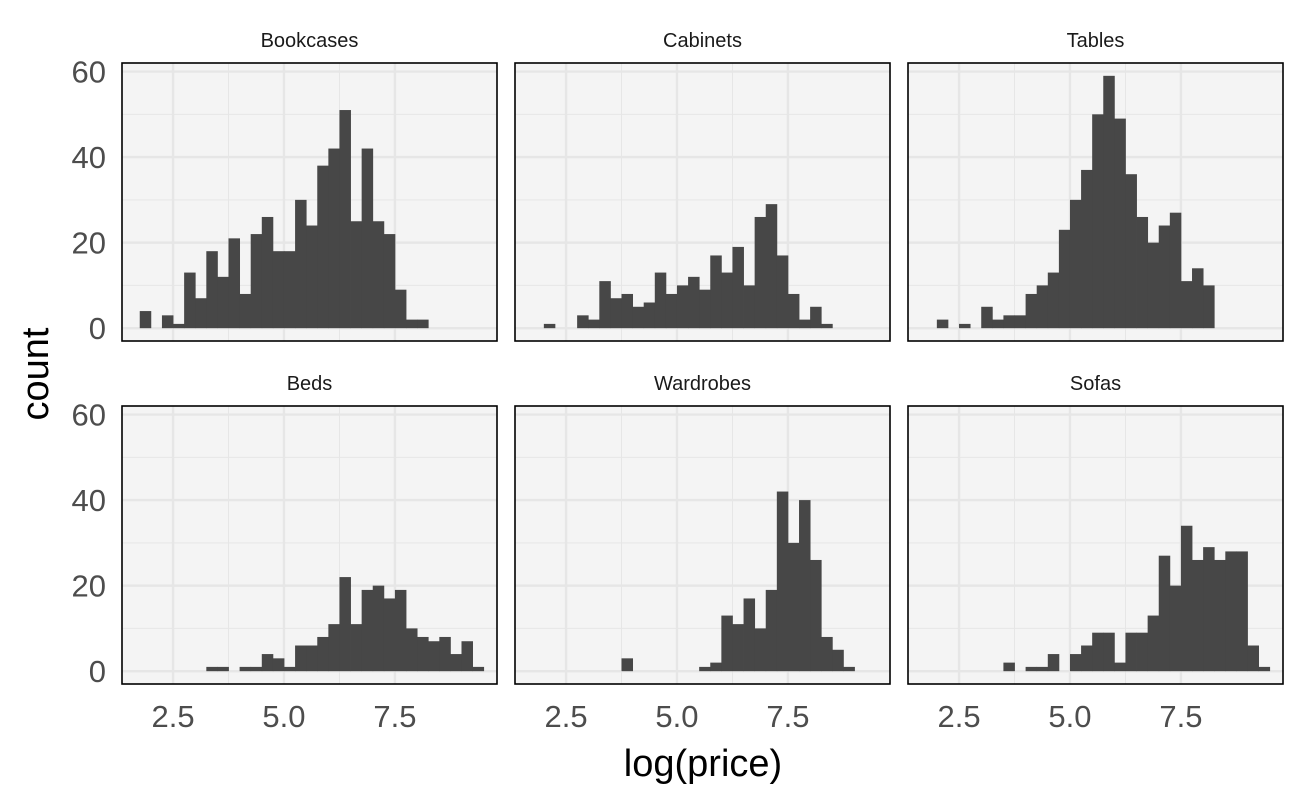 The image size is (1300, 800). What do you see at coordinates (702, 384) in the screenshot?
I see `facet-strip-label: Wardrobes` at bounding box center [702, 384].